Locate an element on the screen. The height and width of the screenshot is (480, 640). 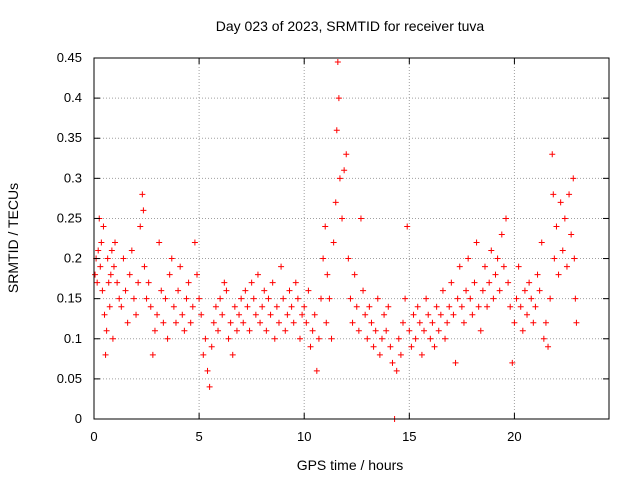
y-tick-label: 0.2 is located at coordinates (73, 258).